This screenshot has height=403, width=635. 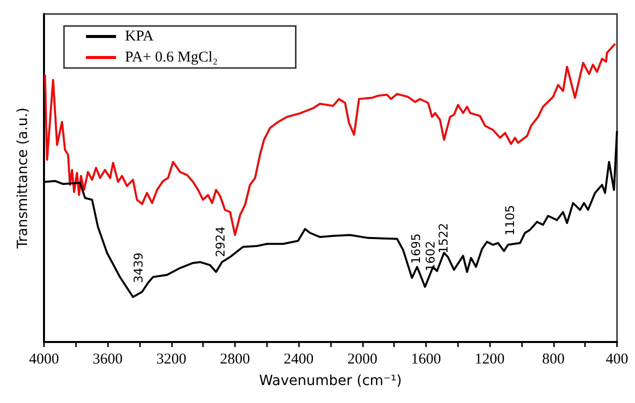 I want to click on annotation: 1105, so click(x=509, y=220).